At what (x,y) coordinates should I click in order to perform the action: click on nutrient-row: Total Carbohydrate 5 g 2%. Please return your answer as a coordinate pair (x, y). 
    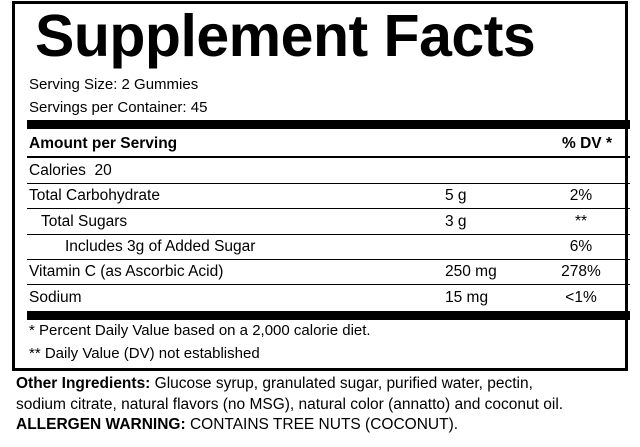
    Looking at the image, I should click on (328, 196).